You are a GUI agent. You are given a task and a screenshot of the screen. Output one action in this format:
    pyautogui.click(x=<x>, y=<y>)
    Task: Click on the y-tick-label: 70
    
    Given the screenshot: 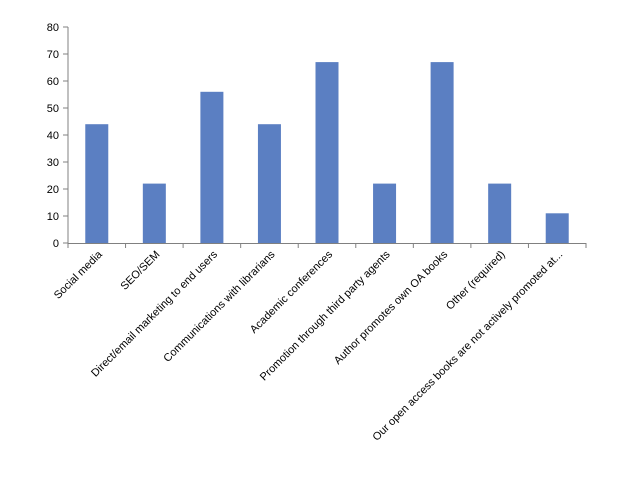 What is the action you would take?
    pyautogui.click(x=53, y=55)
    